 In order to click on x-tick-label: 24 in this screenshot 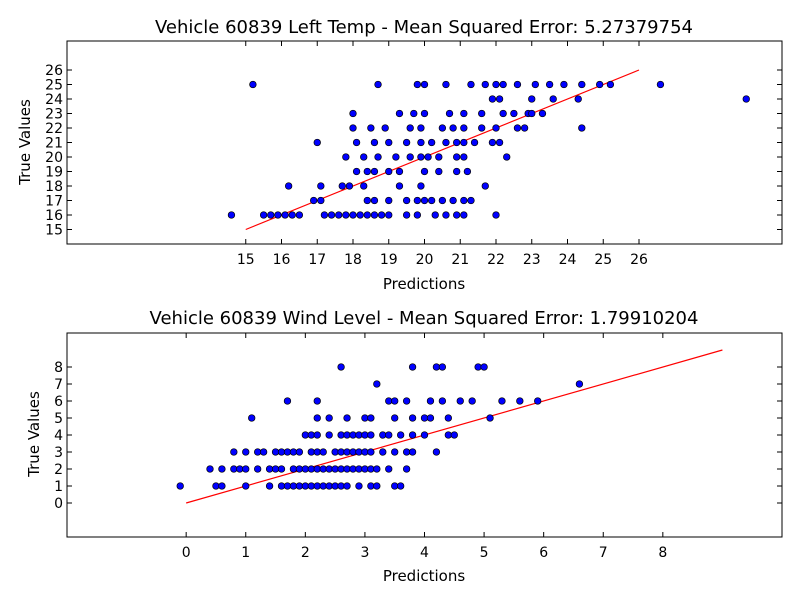, I will do `click(568, 260)`.